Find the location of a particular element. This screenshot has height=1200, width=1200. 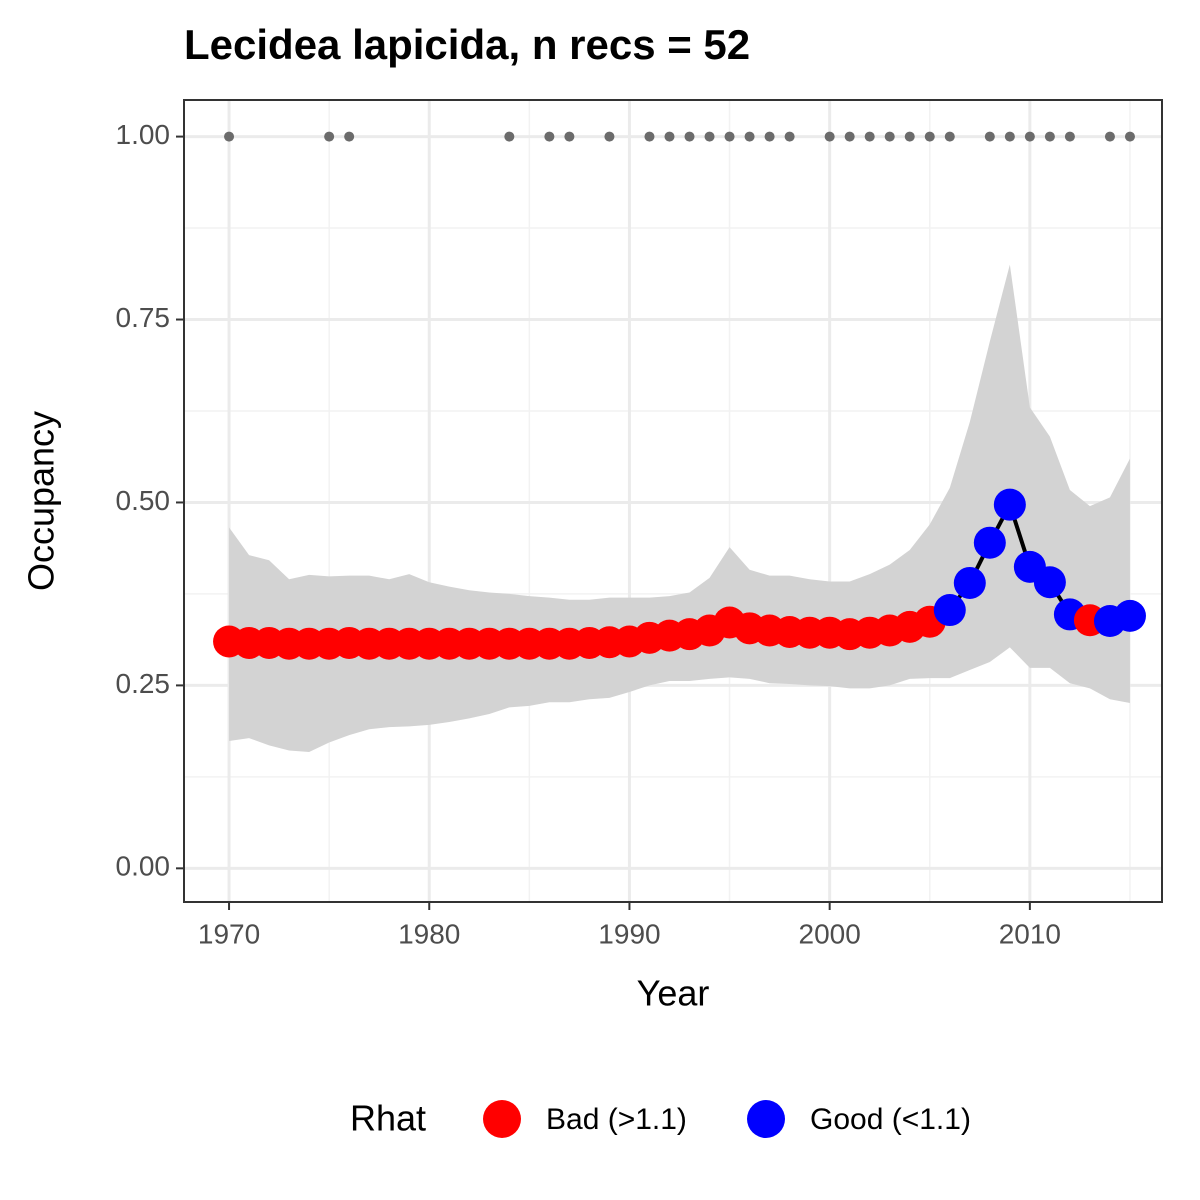

y-tick-label: 0.75 is located at coordinates (143, 317).